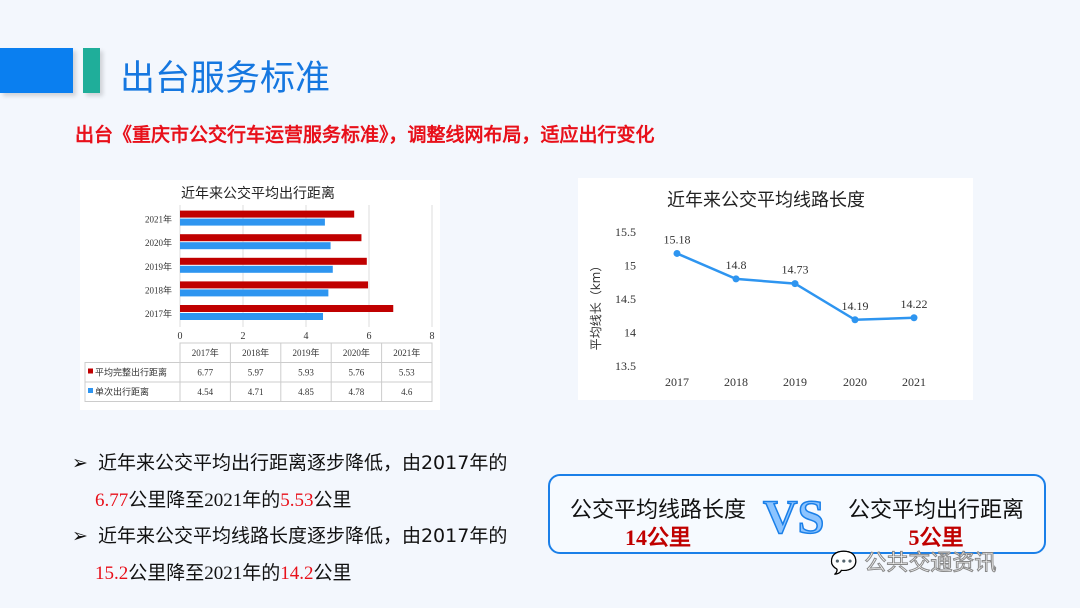 The height and width of the screenshot is (608, 1080). Describe the element at coordinates (935, 510) in the screenshot. I see `right-label: 公交平均出行距离` at that location.